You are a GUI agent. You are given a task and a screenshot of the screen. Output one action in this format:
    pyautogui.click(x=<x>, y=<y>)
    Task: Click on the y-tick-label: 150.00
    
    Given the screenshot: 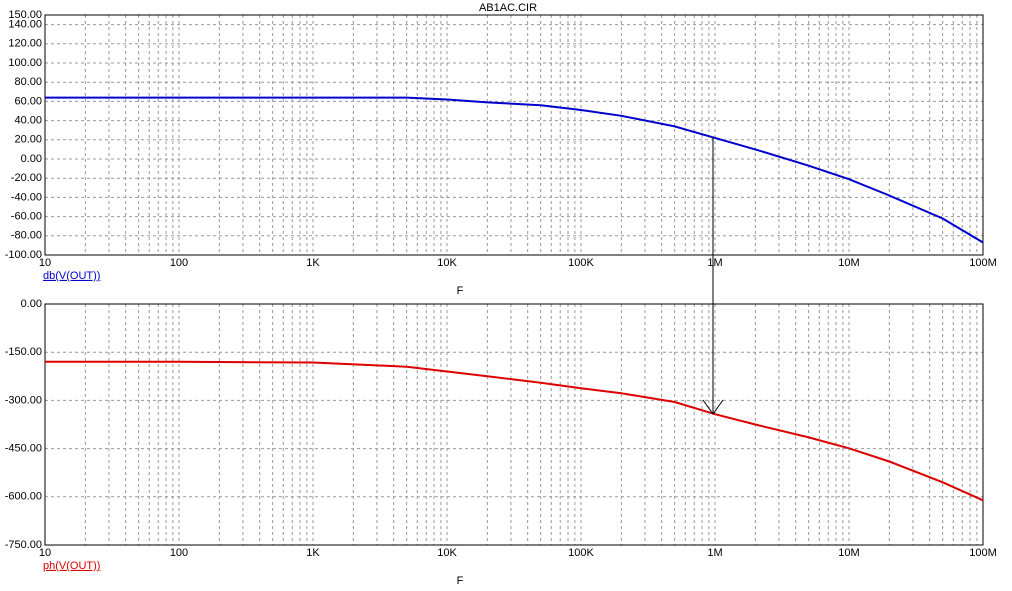 What is the action you would take?
    pyautogui.click(x=25, y=15)
    